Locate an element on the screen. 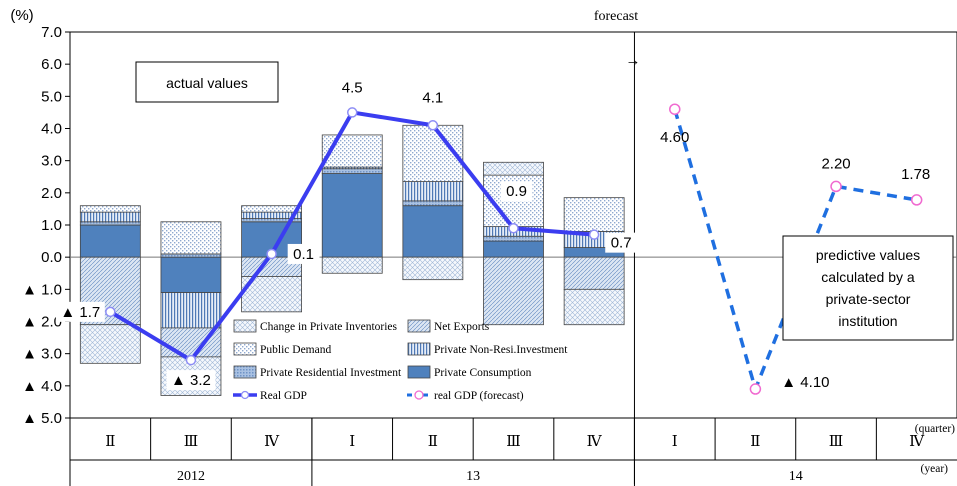 The width and height of the screenshot is (957, 486). y-tick-label: ▲ 5.0 is located at coordinates (42, 418).